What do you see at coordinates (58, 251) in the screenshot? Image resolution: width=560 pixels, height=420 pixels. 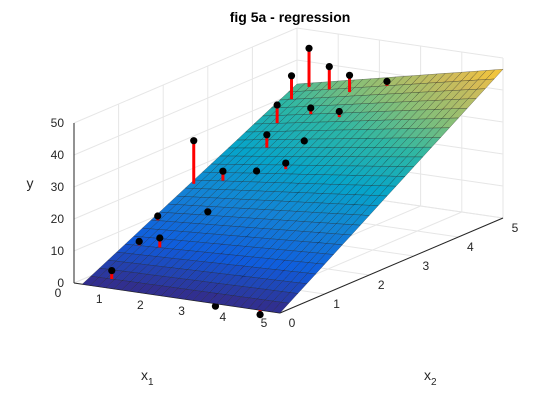 I see `y-tick-label: 10` at bounding box center [58, 251].